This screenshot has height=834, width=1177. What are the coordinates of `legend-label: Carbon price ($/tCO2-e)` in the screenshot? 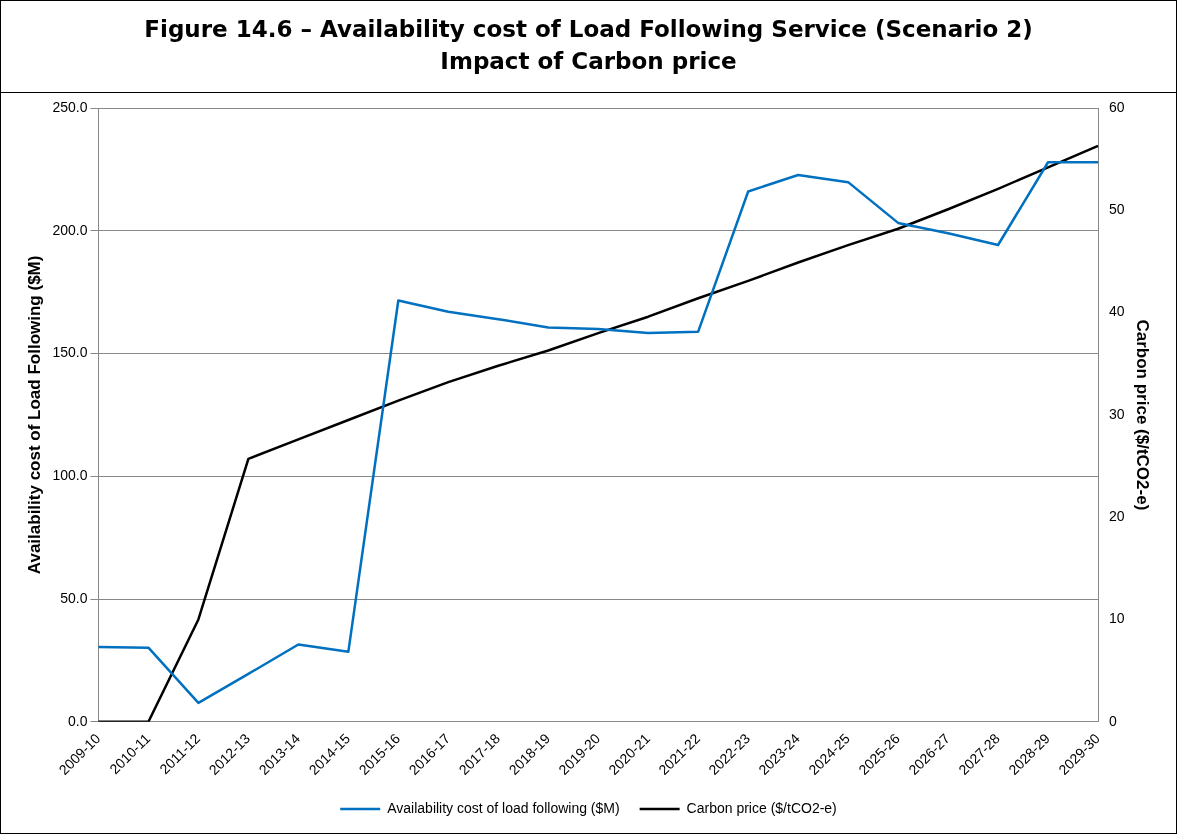 It's located at (761, 807).